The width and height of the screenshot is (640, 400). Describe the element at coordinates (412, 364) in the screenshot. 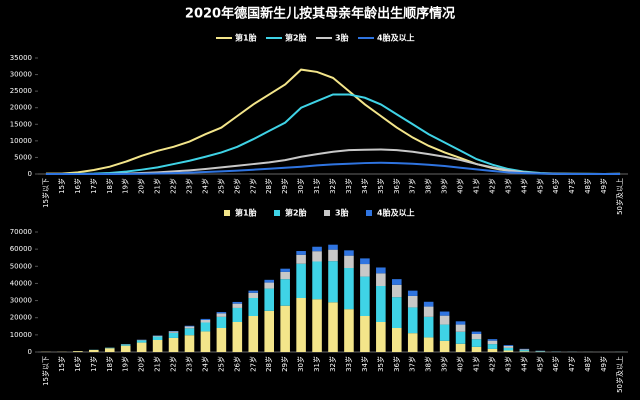

I see `x-tick-label: 37岁` at that location.